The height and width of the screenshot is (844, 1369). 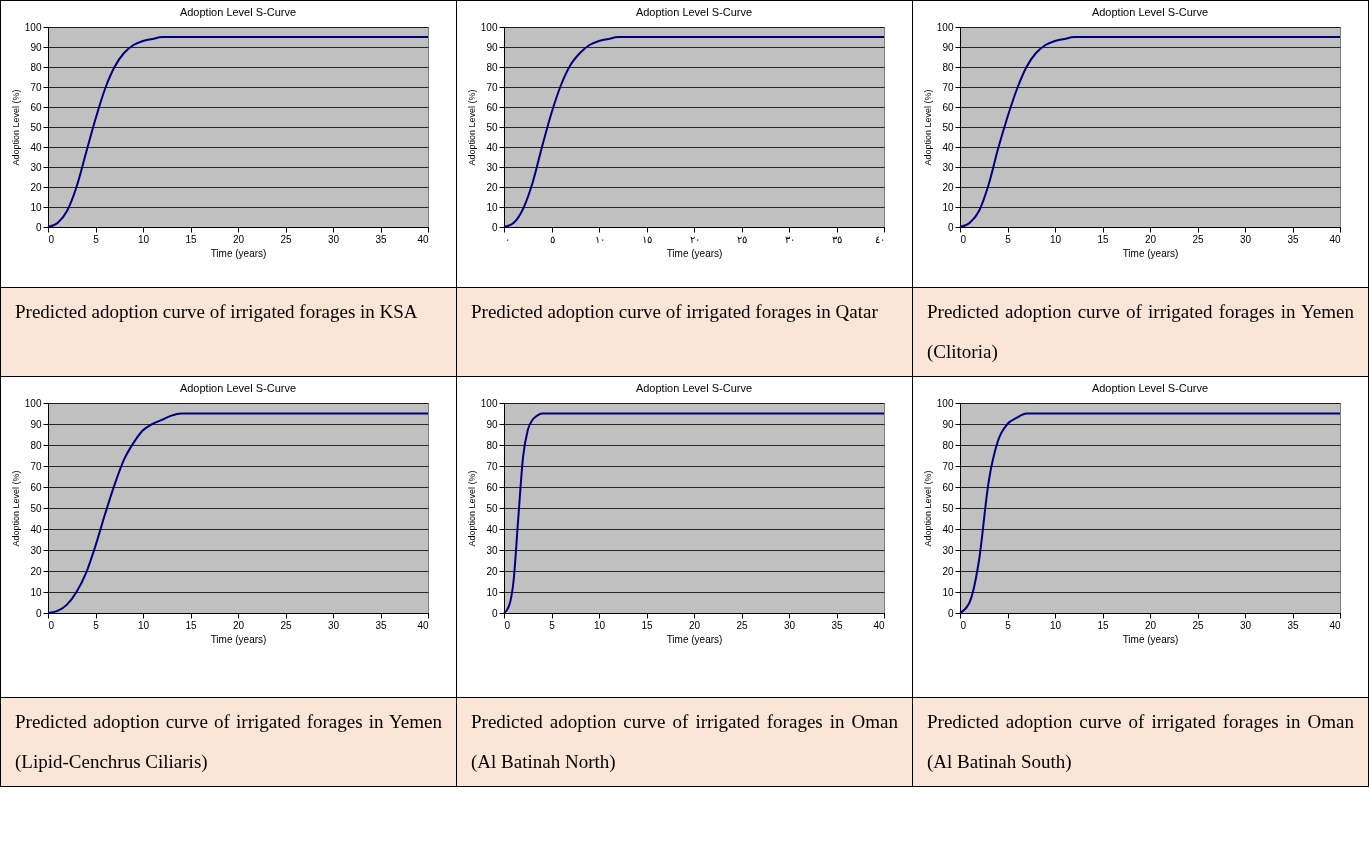 I want to click on x-tick-label: ١٠, so click(x=599, y=239).